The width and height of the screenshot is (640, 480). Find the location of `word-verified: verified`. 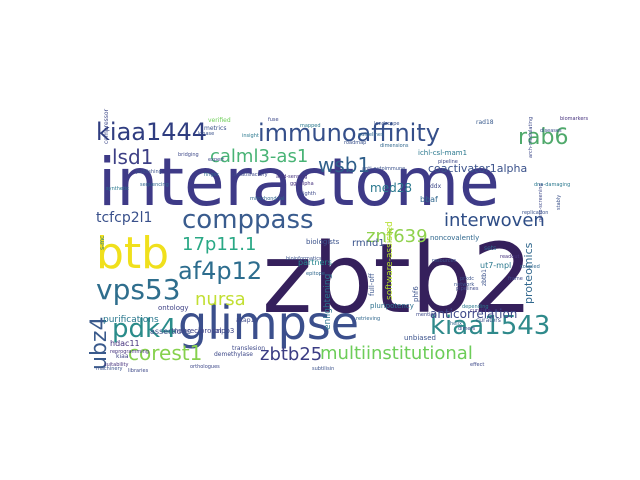

word-verified: verified is located at coordinates (219, 120).